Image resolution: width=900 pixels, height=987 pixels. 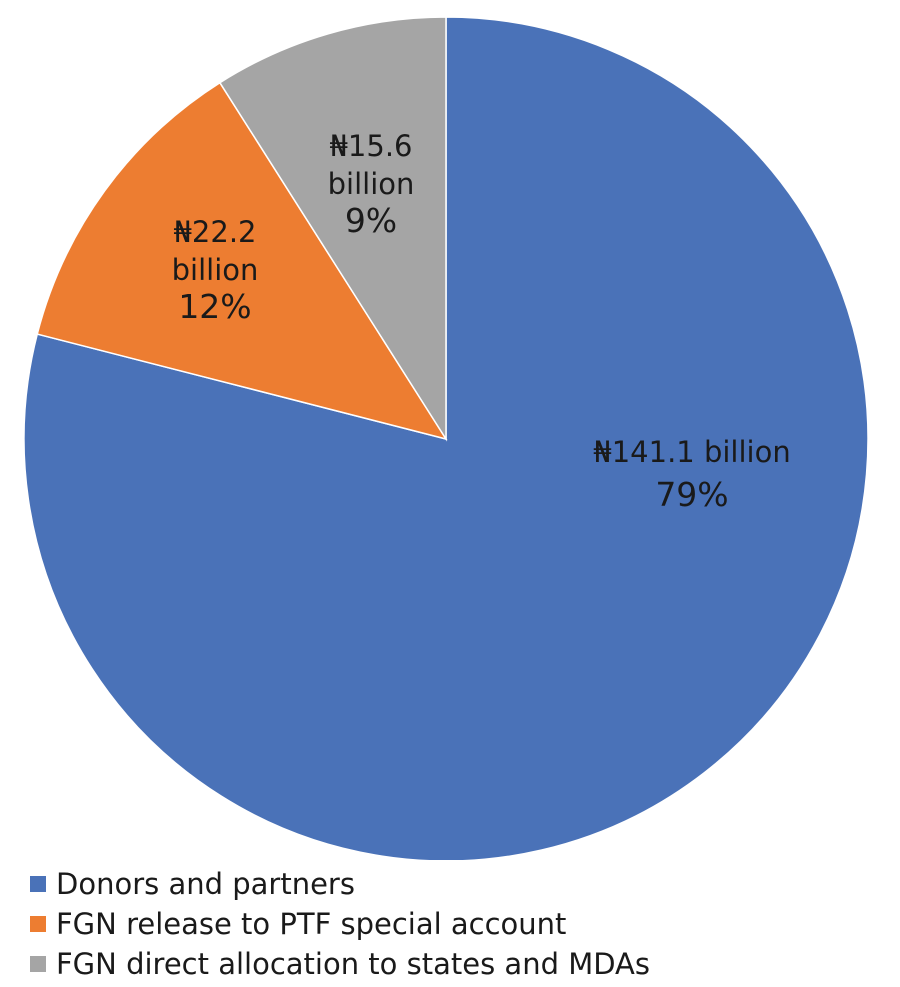 I want to click on legend-label: FGN direct allocation to states and MDAs, so click(x=353, y=964).